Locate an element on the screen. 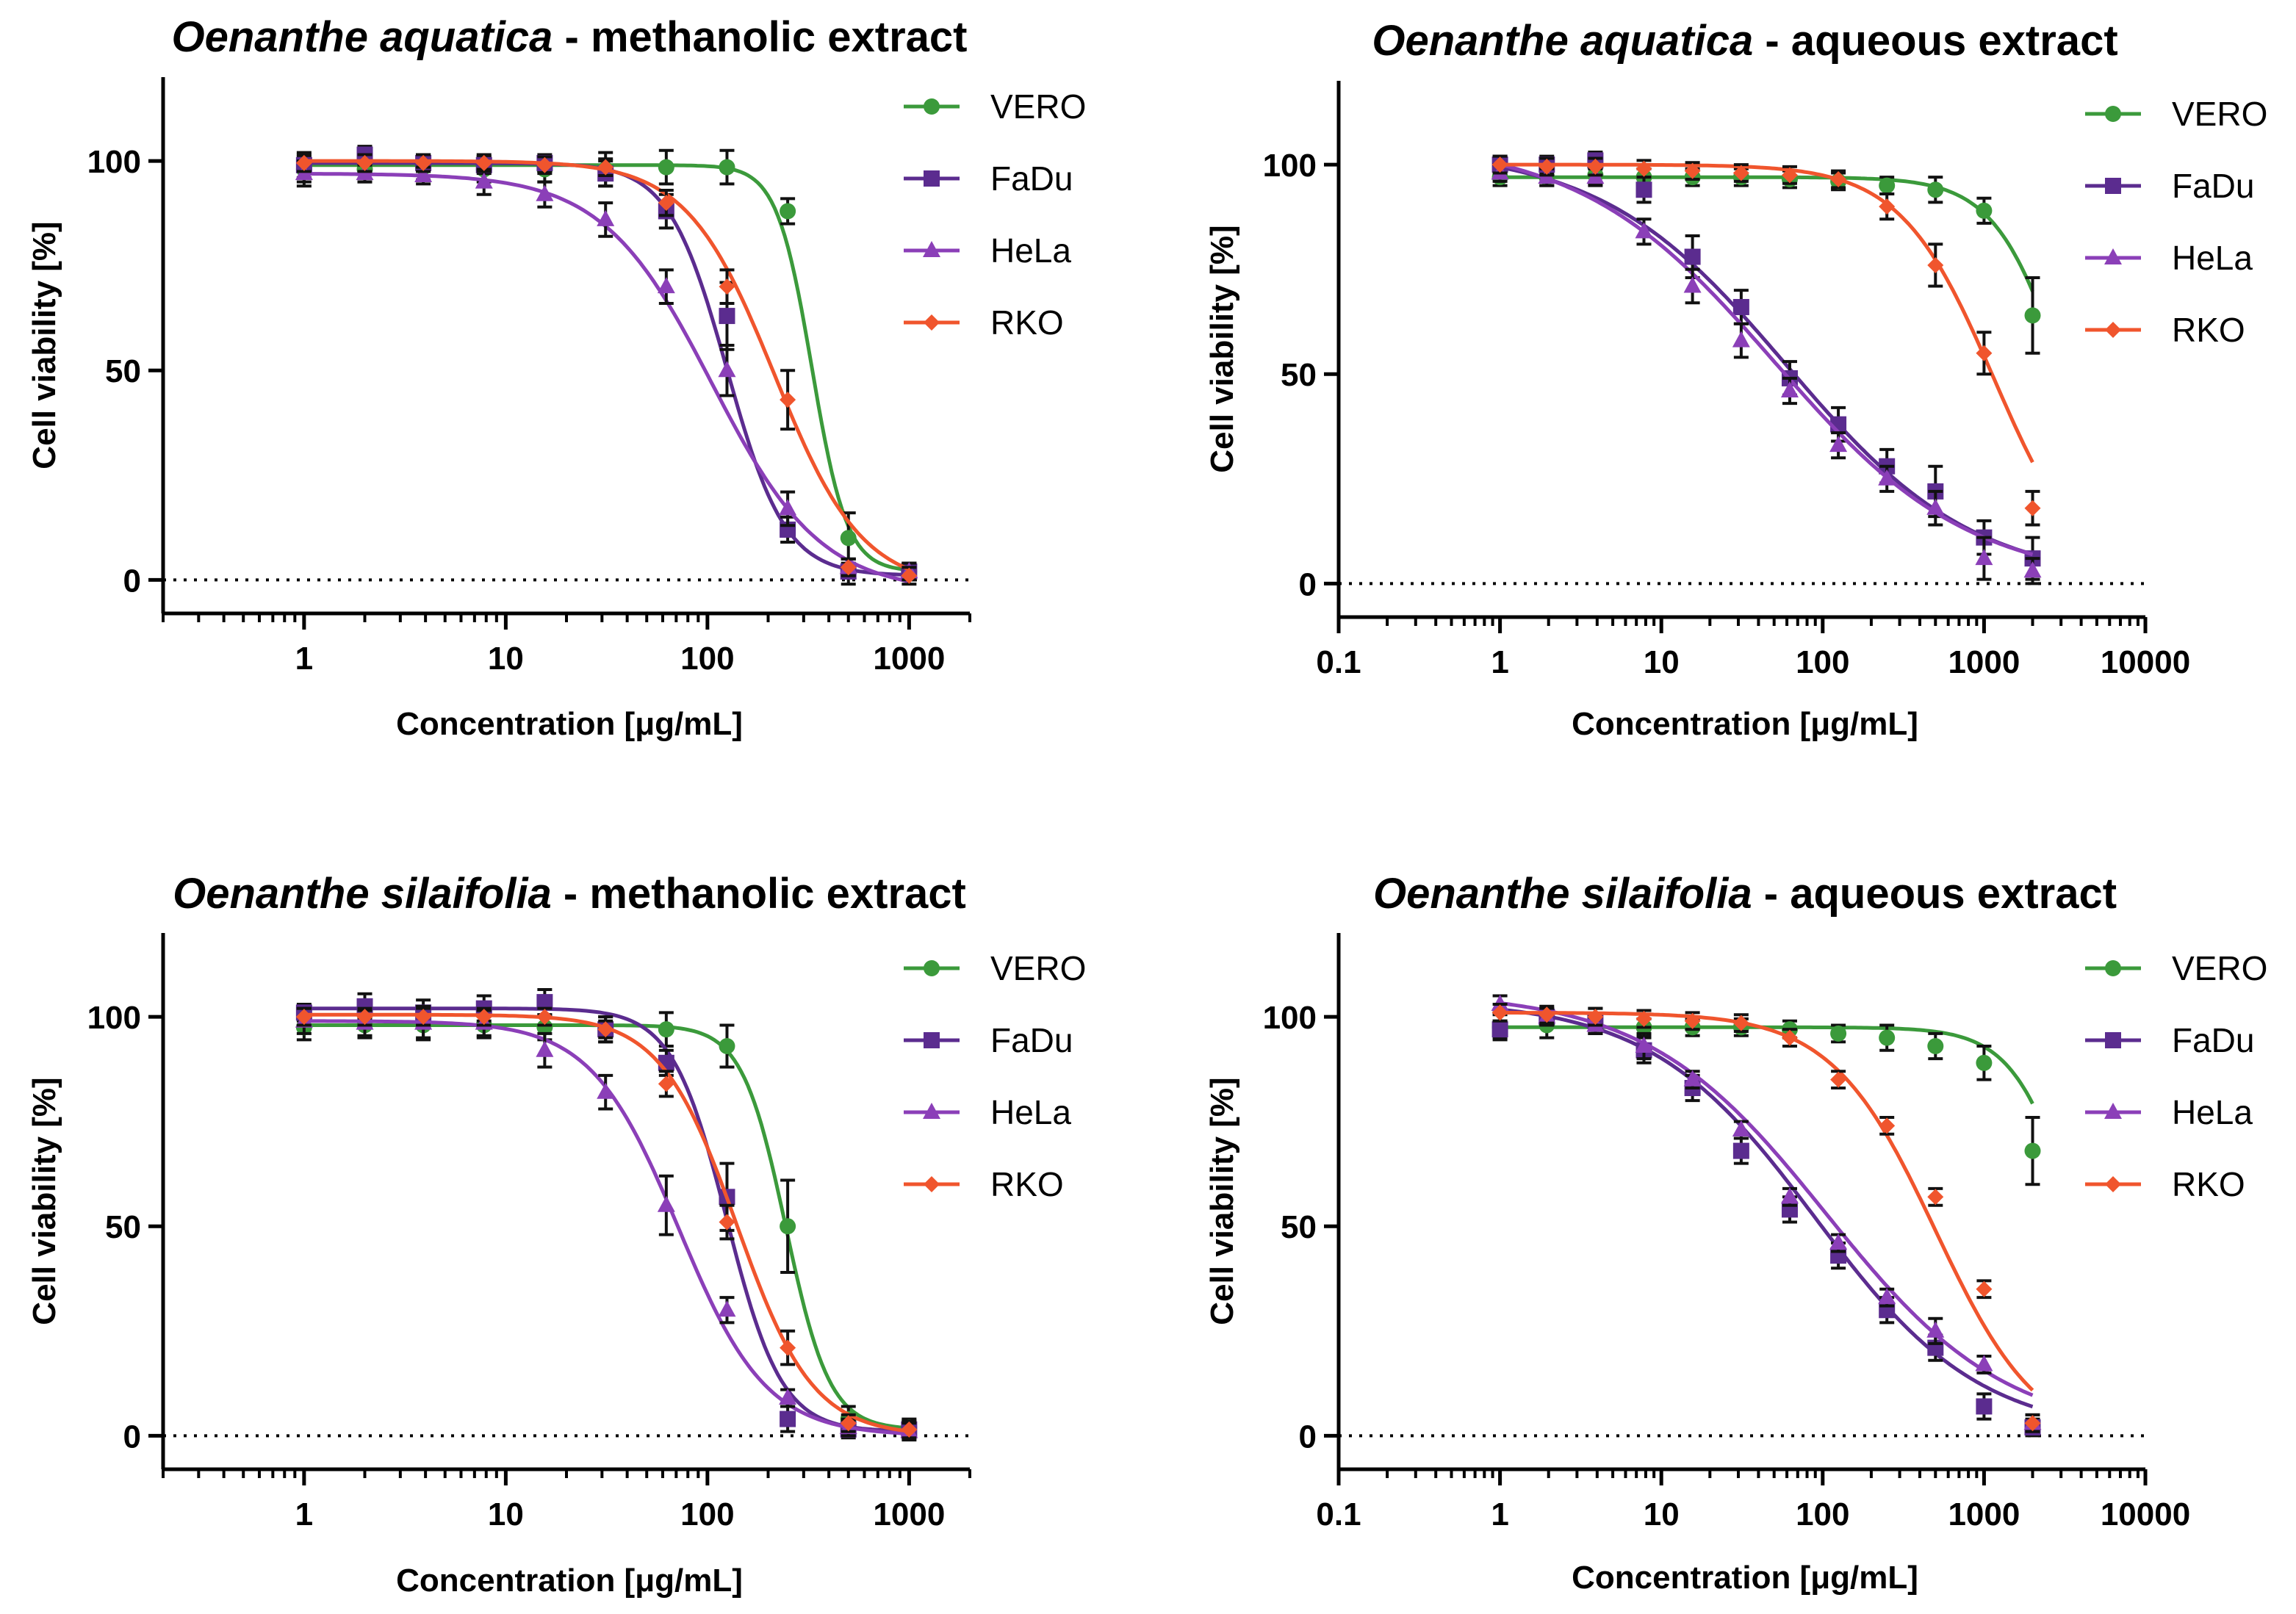  y-tick-label: 0 is located at coordinates (132, 1437).